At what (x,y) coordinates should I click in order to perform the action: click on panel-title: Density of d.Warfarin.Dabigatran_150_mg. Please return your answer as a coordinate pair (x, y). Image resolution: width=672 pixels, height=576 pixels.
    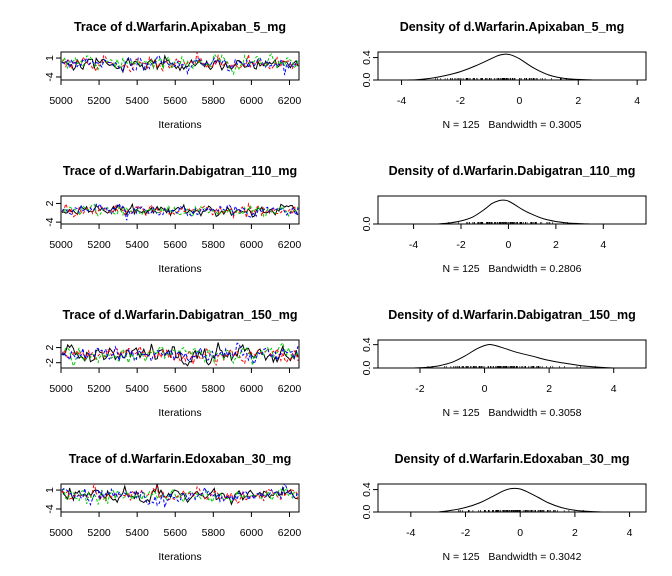
    Looking at the image, I should click on (512, 315).